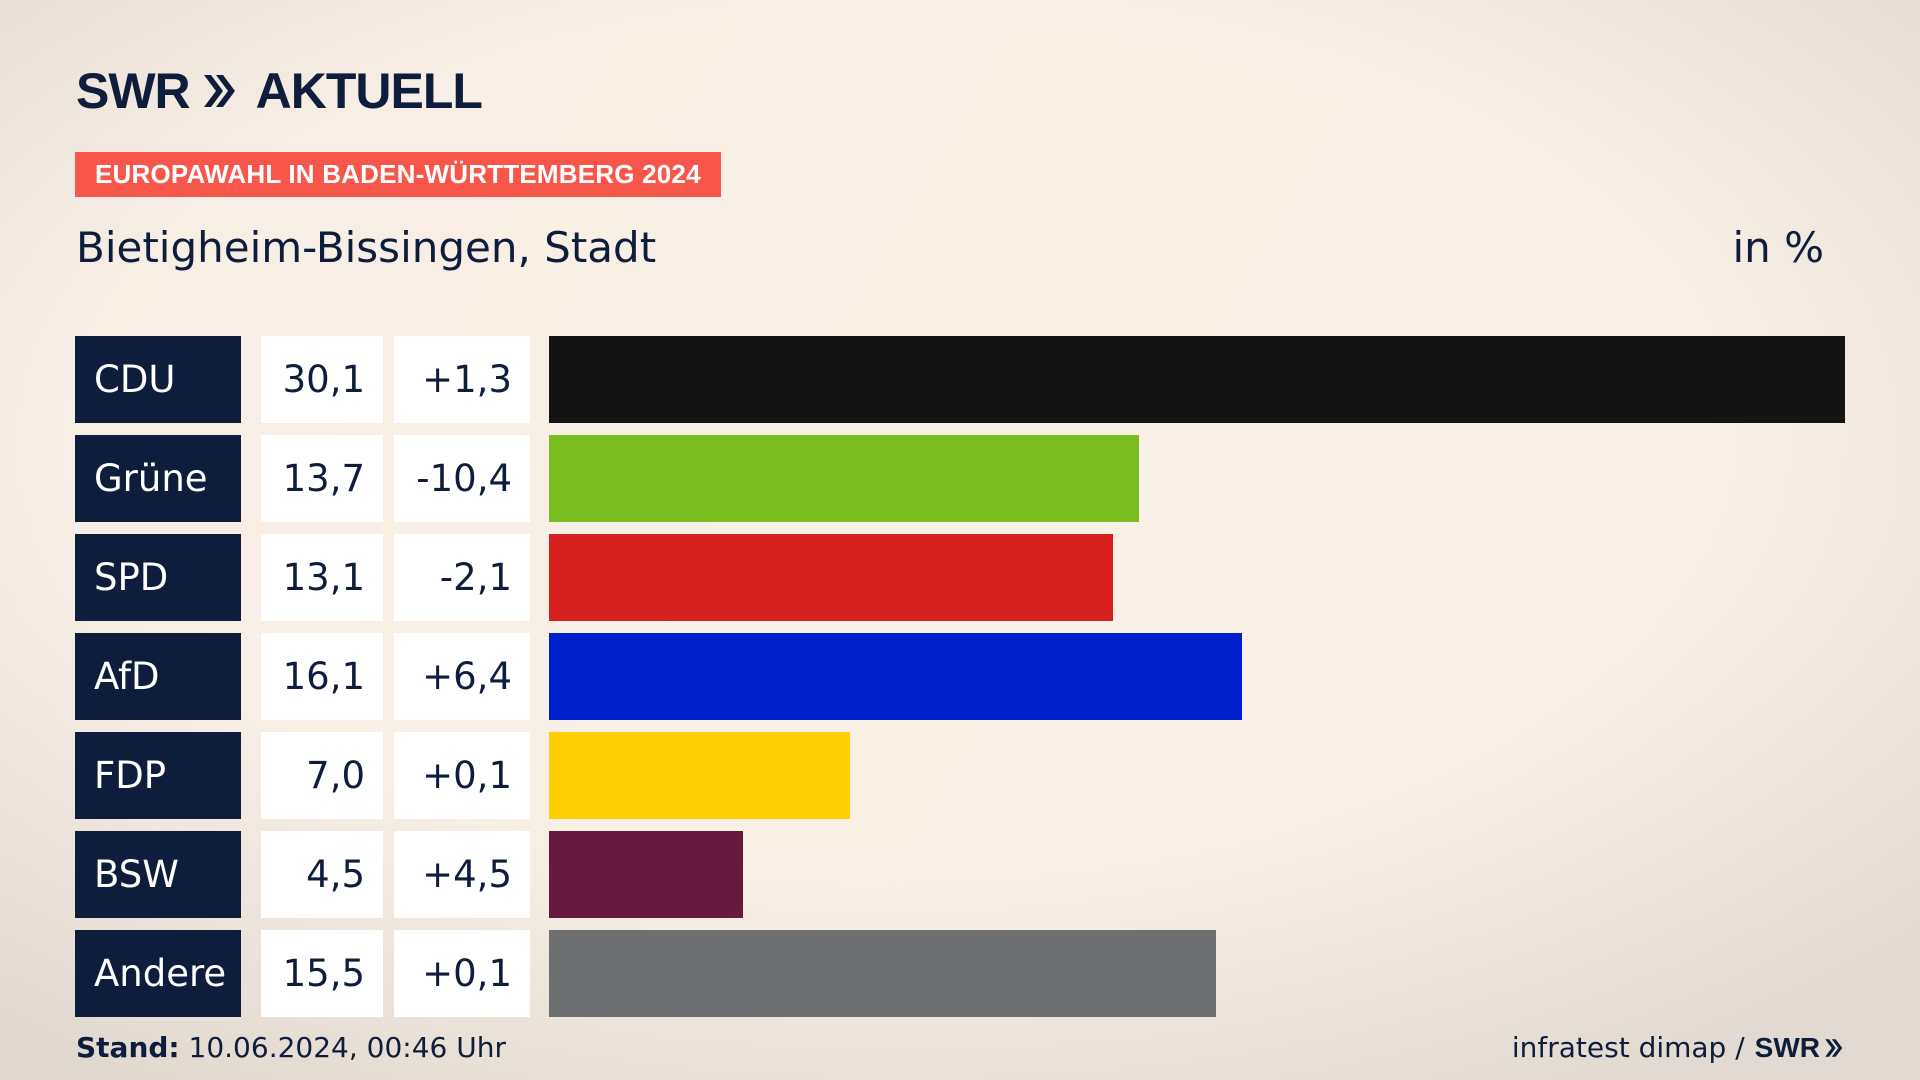 Image resolution: width=1920 pixels, height=1080 pixels. I want to click on source-credit: infratest dimap / SWR, so click(1678, 1048).